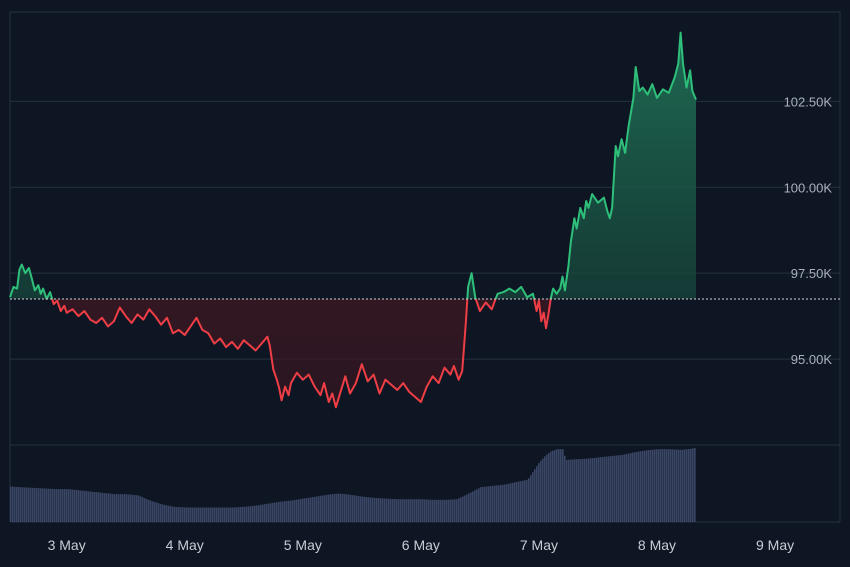 This screenshot has width=850, height=567. What do you see at coordinates (808, 187) in the screenshot?
I see `y-tick-label: 100.00K` at bounding box center [808, 187].